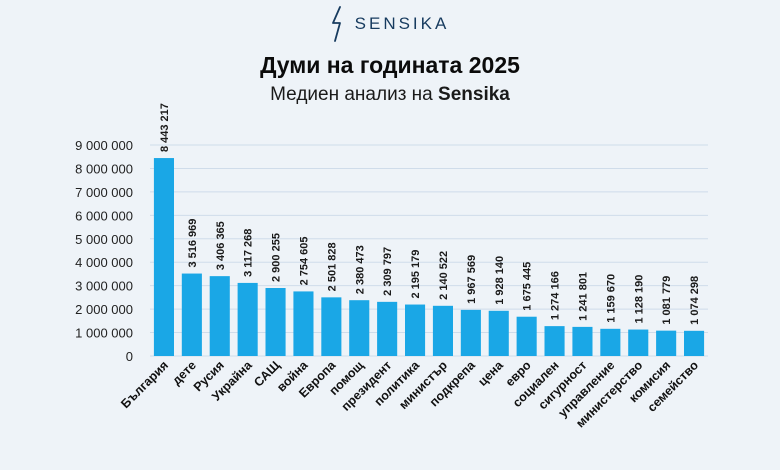  I want to click on data-label: 1 967 569, so click(472, 279).